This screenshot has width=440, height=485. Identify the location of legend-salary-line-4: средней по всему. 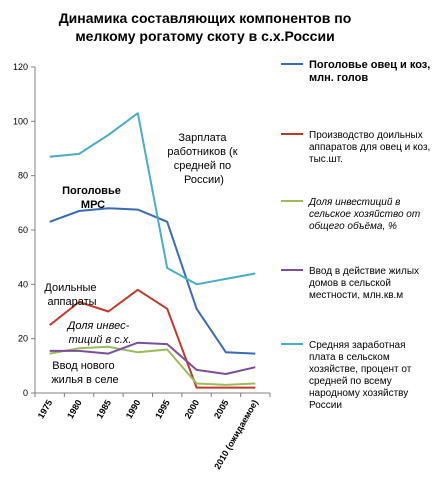
(350, 381).